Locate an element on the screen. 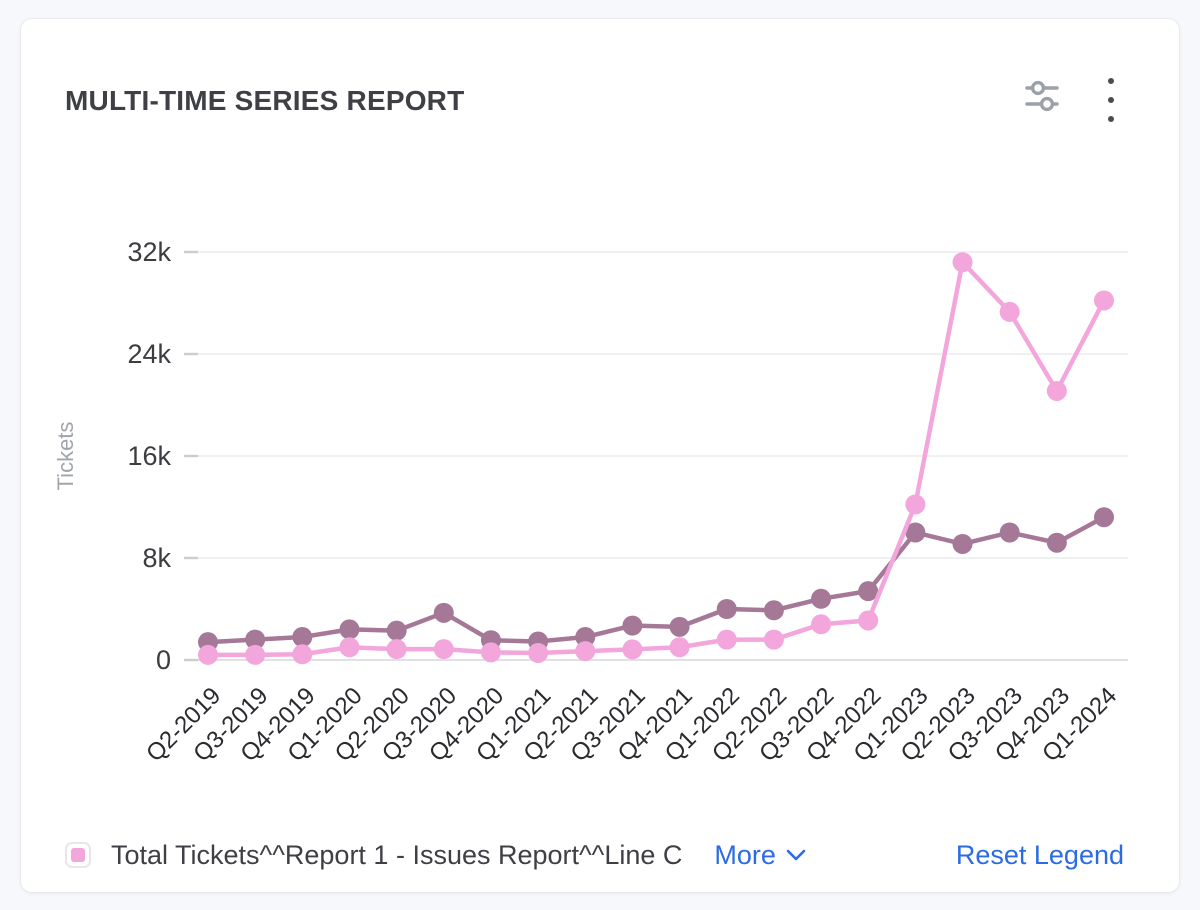 This screenshot has width=1200, height=910. x-tick-label: Q4-2021 is located at coordinates (655, 724).